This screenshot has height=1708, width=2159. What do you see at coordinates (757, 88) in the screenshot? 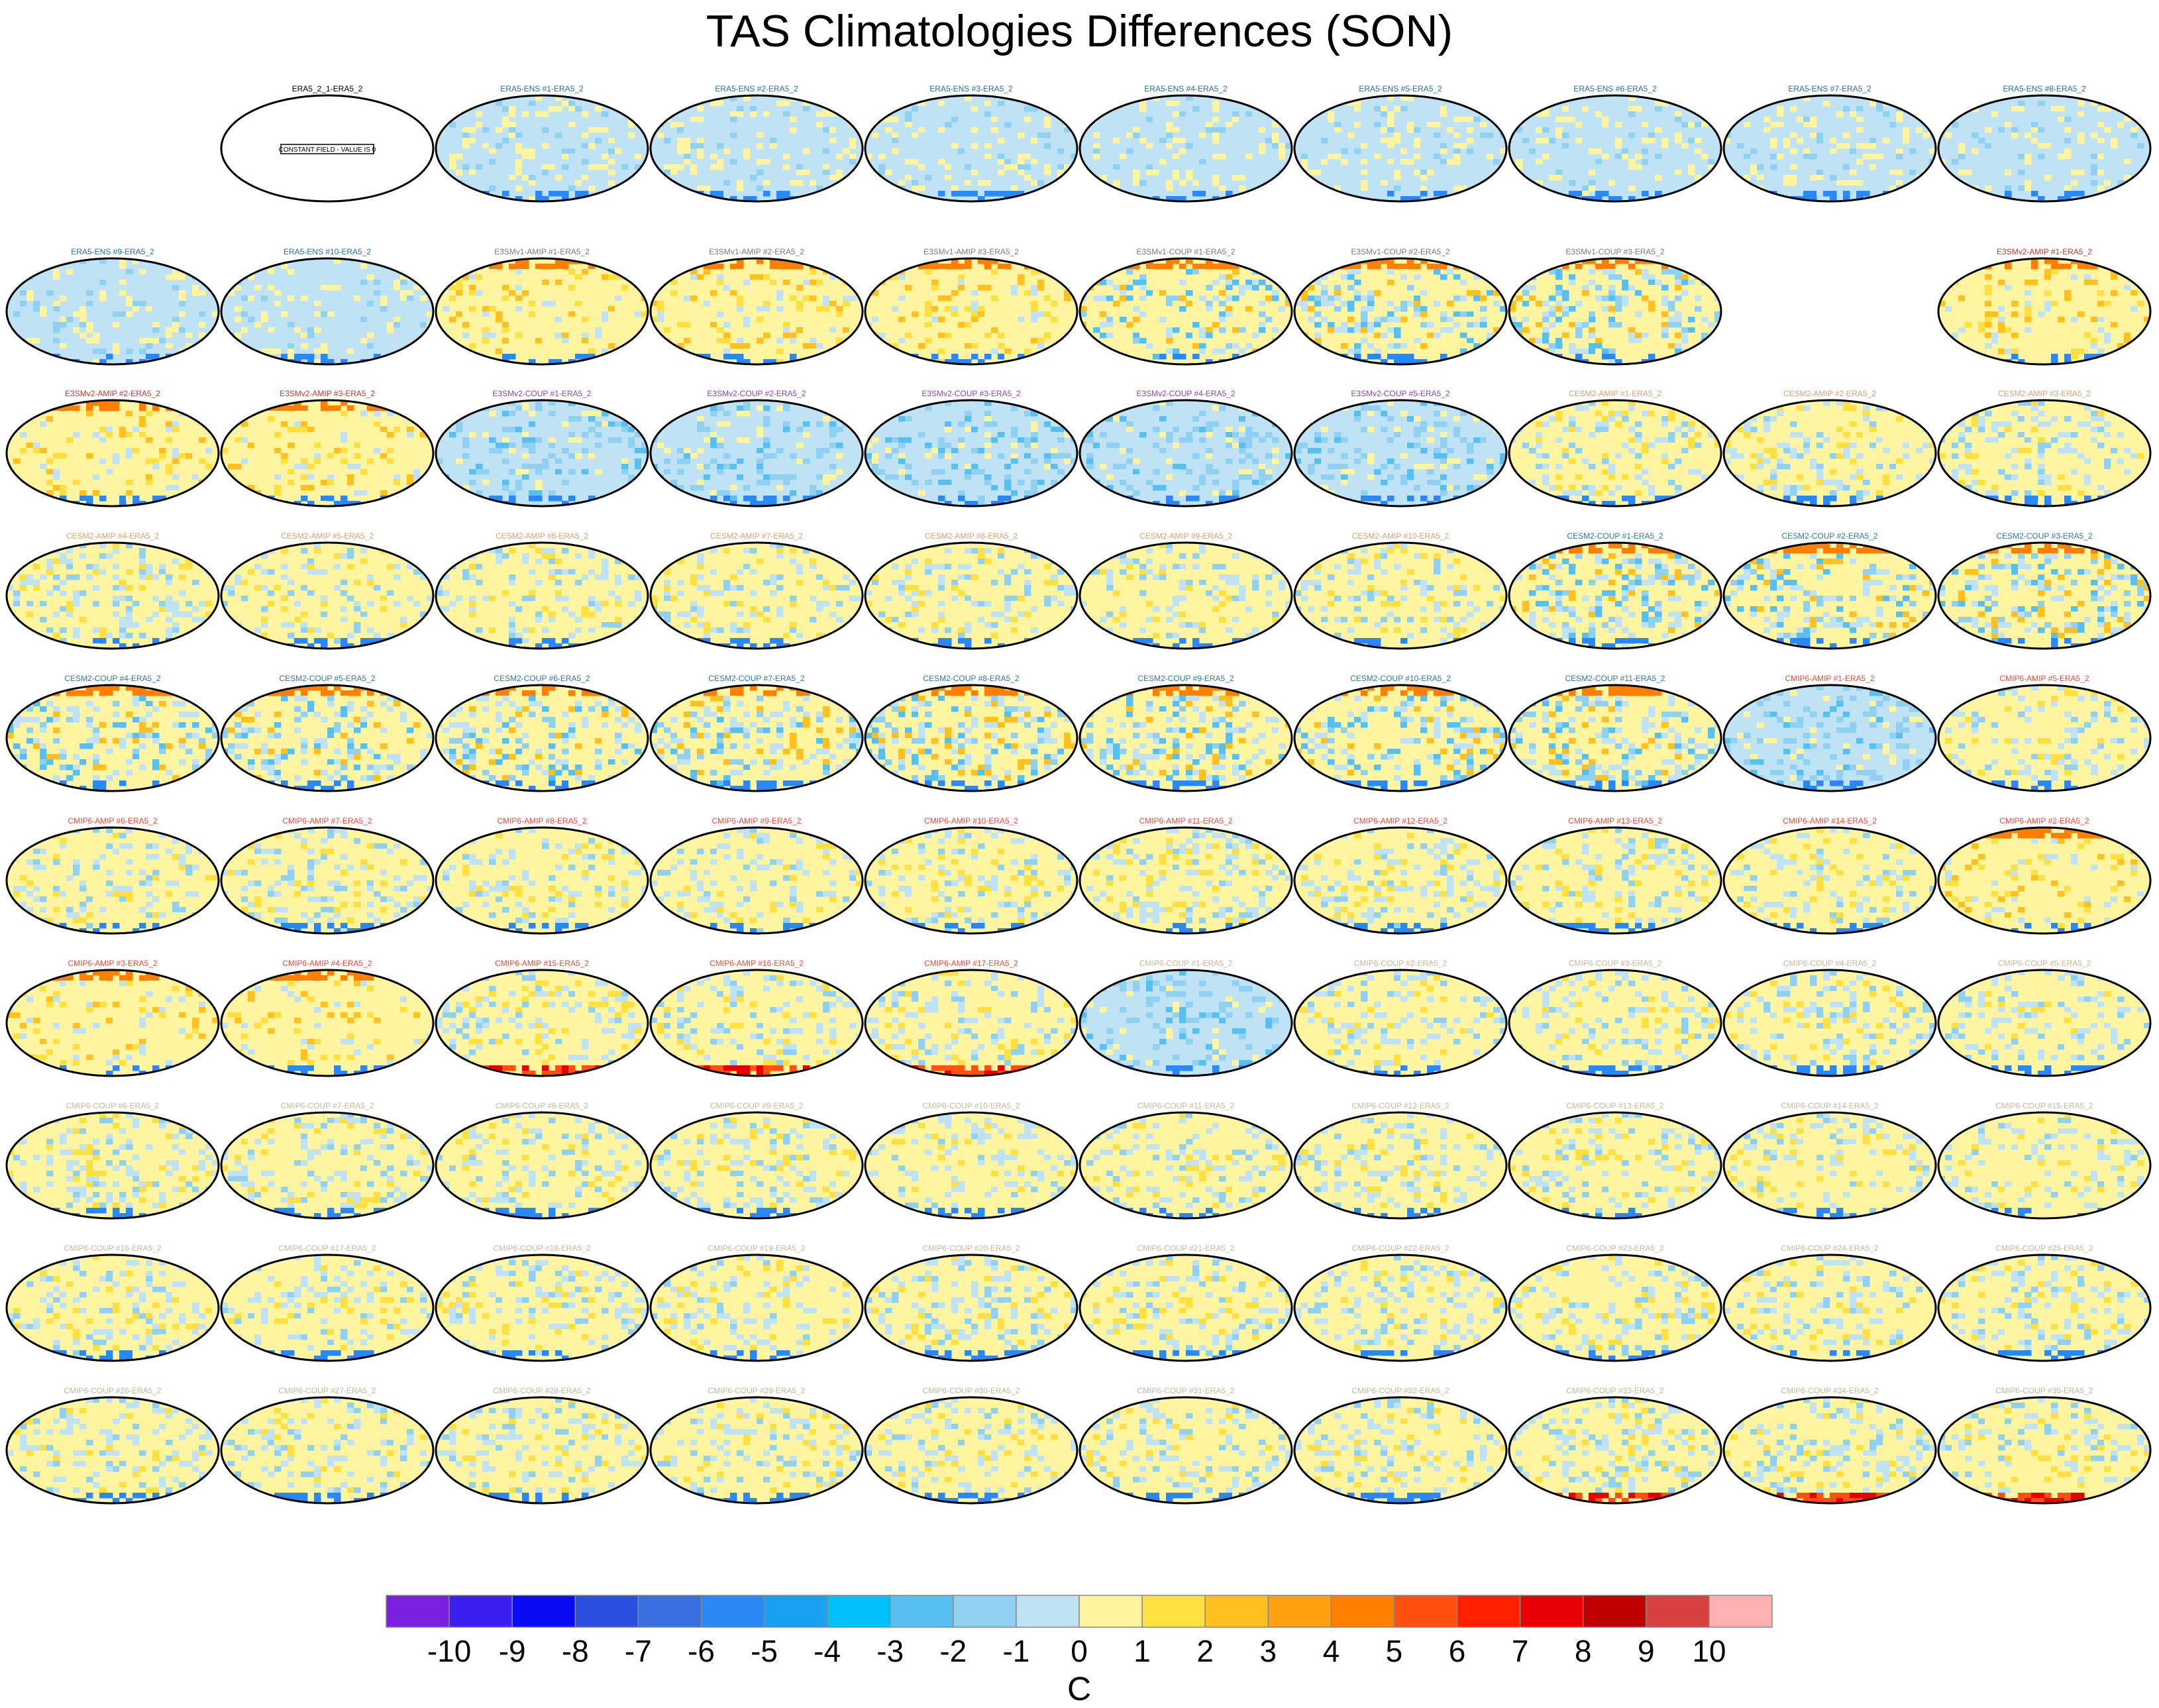
I see `panel-label: ERA5-ENS #2-ERA5_2` at bounding box center [757, 88].